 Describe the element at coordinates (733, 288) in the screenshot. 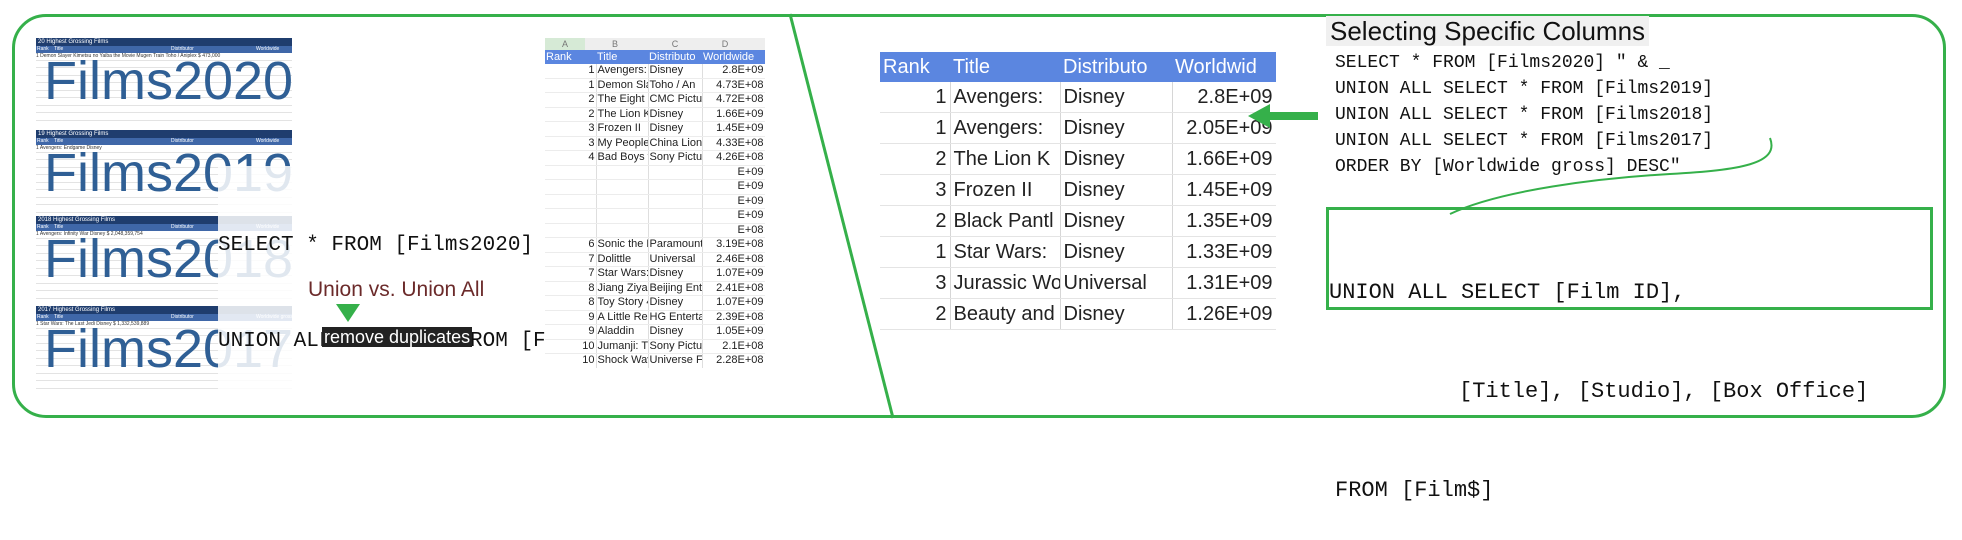

I see `table-cell: 2.41E+08` at that location.